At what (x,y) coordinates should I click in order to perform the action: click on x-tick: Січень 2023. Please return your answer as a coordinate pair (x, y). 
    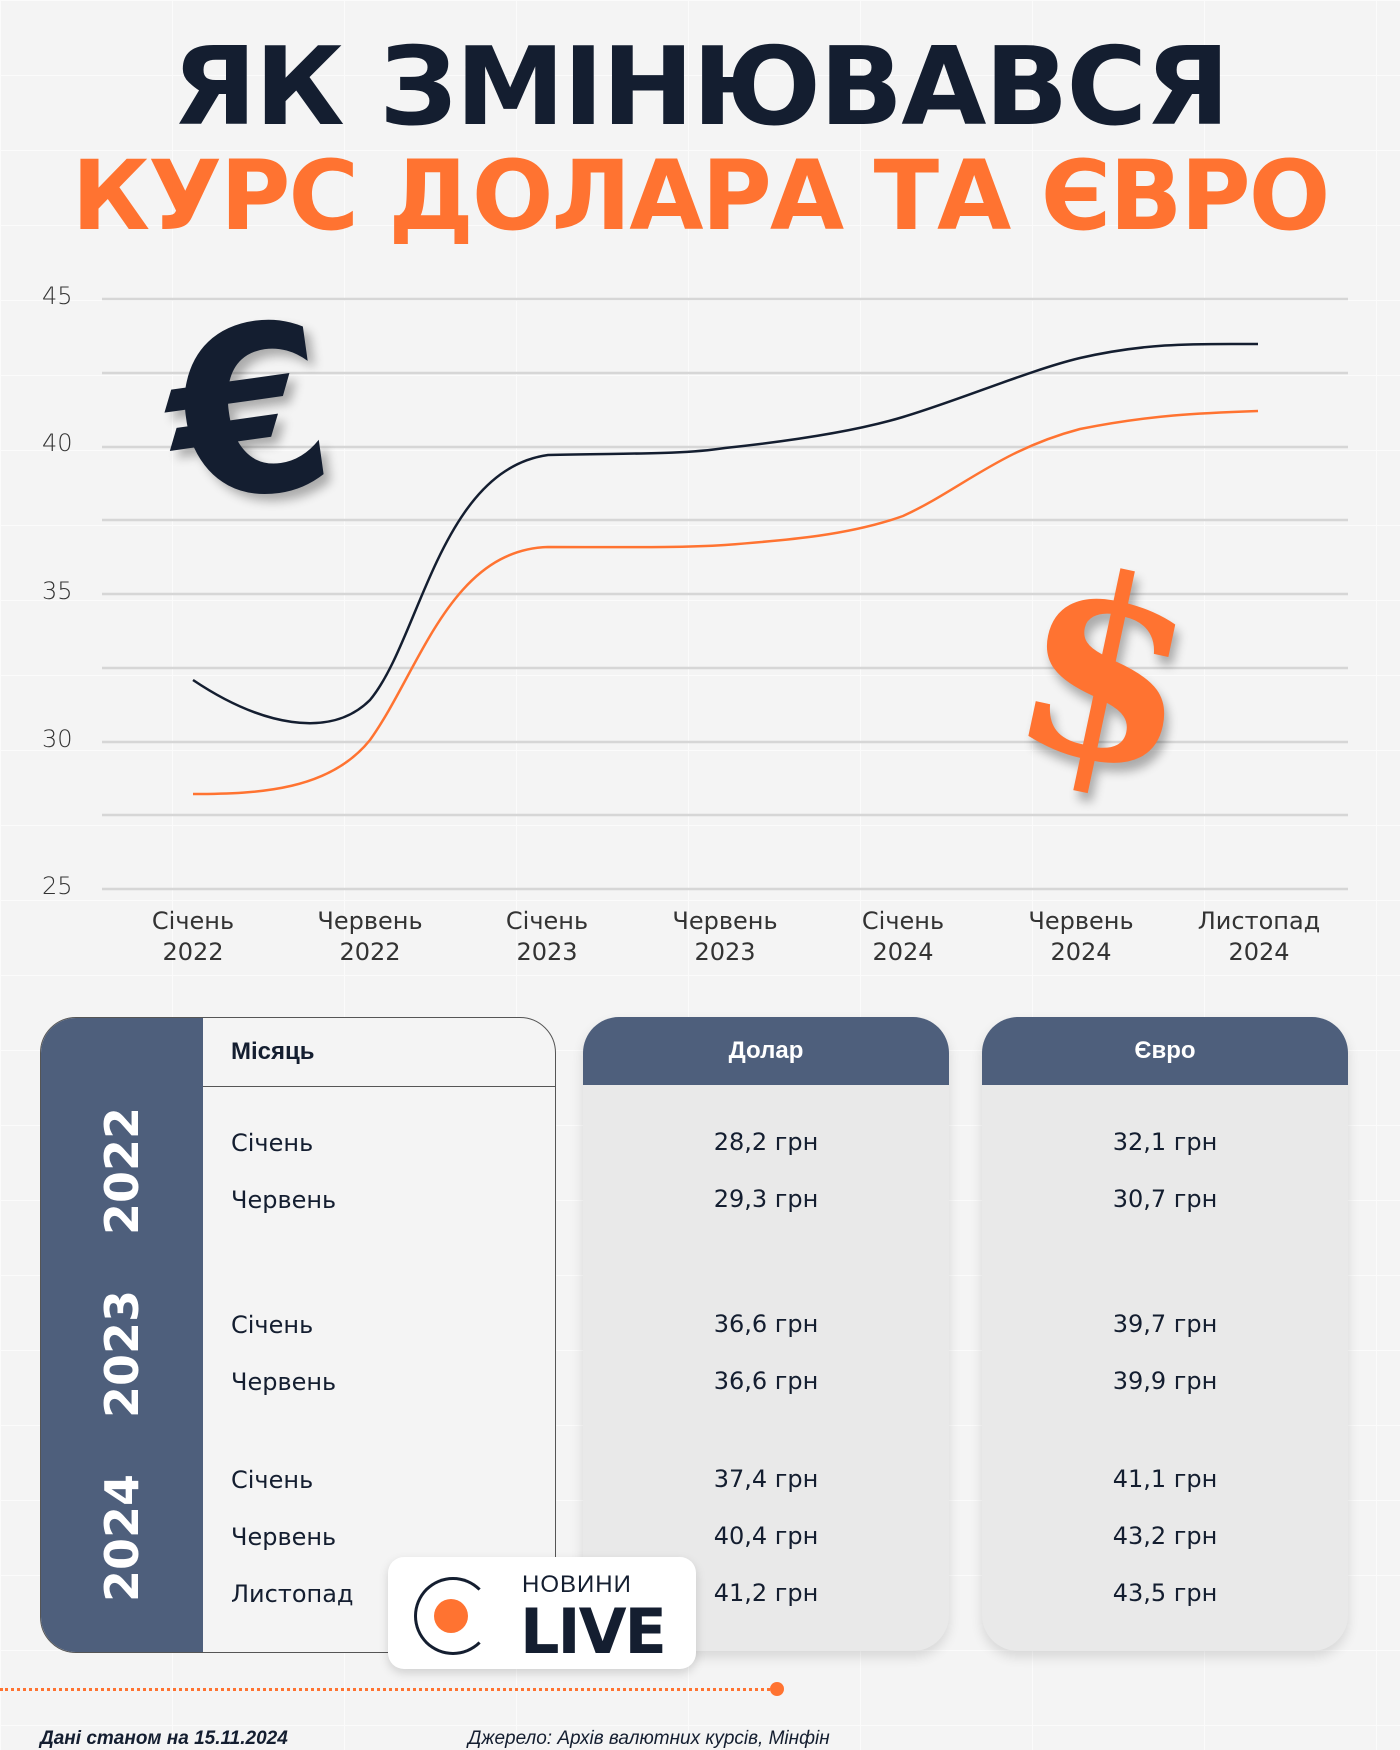
    Looking at the image, I should click on (547, 936).